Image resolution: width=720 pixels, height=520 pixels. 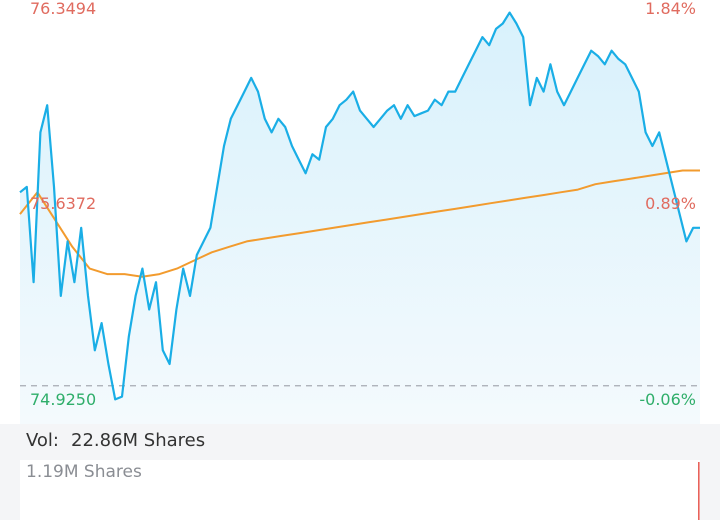 What do you see at coordinates (360, 442) in the screenshot?
I see `volume-summary-bar` at bounding box center [360, 442].